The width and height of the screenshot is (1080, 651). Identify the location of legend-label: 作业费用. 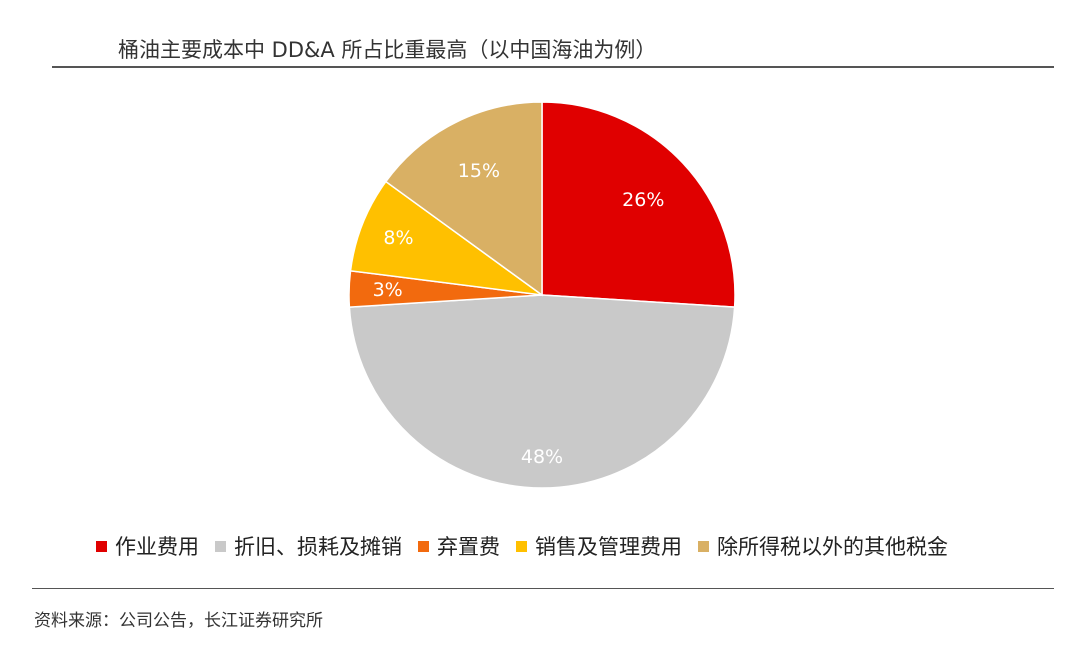
(157, 547).